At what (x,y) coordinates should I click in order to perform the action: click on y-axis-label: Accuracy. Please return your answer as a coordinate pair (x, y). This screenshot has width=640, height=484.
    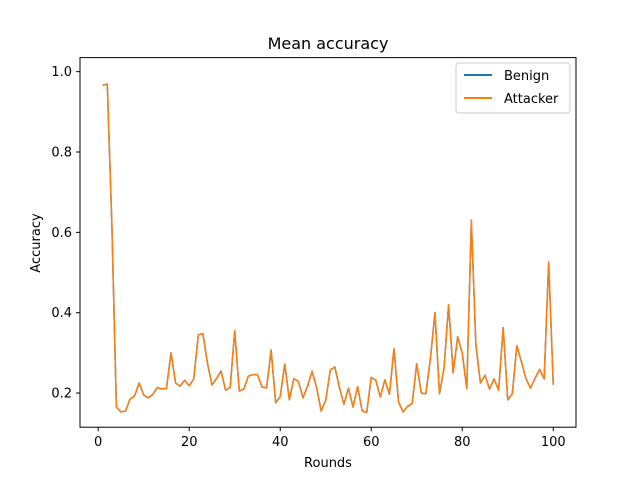
    Looking at the image, I should click on (36, 243).